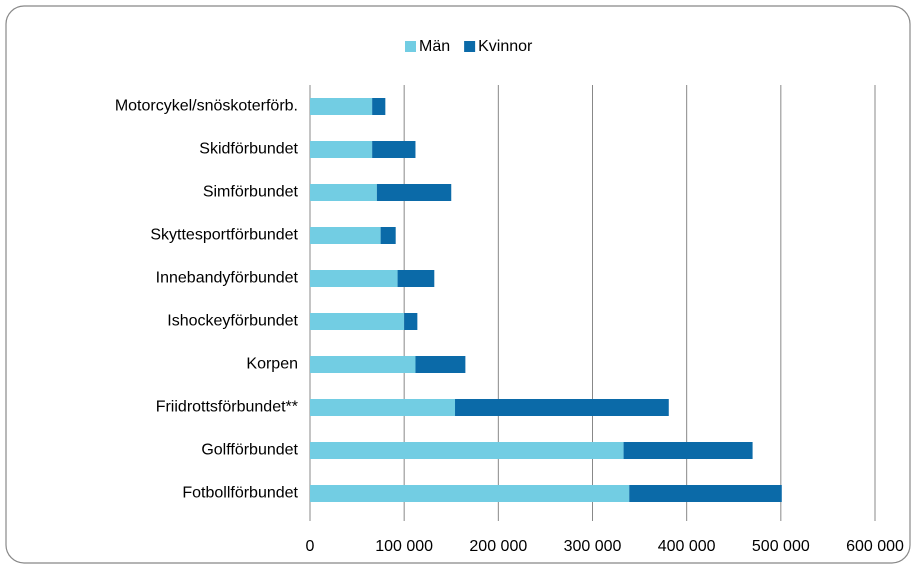 The height and width of the screenshot is (569, 916). I want to click on x-tick-label: 600 000, so click(875, 546).